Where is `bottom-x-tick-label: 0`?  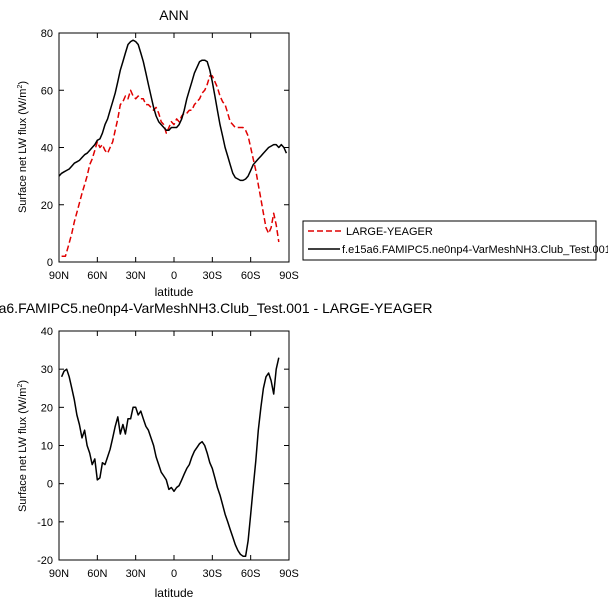
bottom-x-tick-label: 0 is located at coordinates (174, 574).